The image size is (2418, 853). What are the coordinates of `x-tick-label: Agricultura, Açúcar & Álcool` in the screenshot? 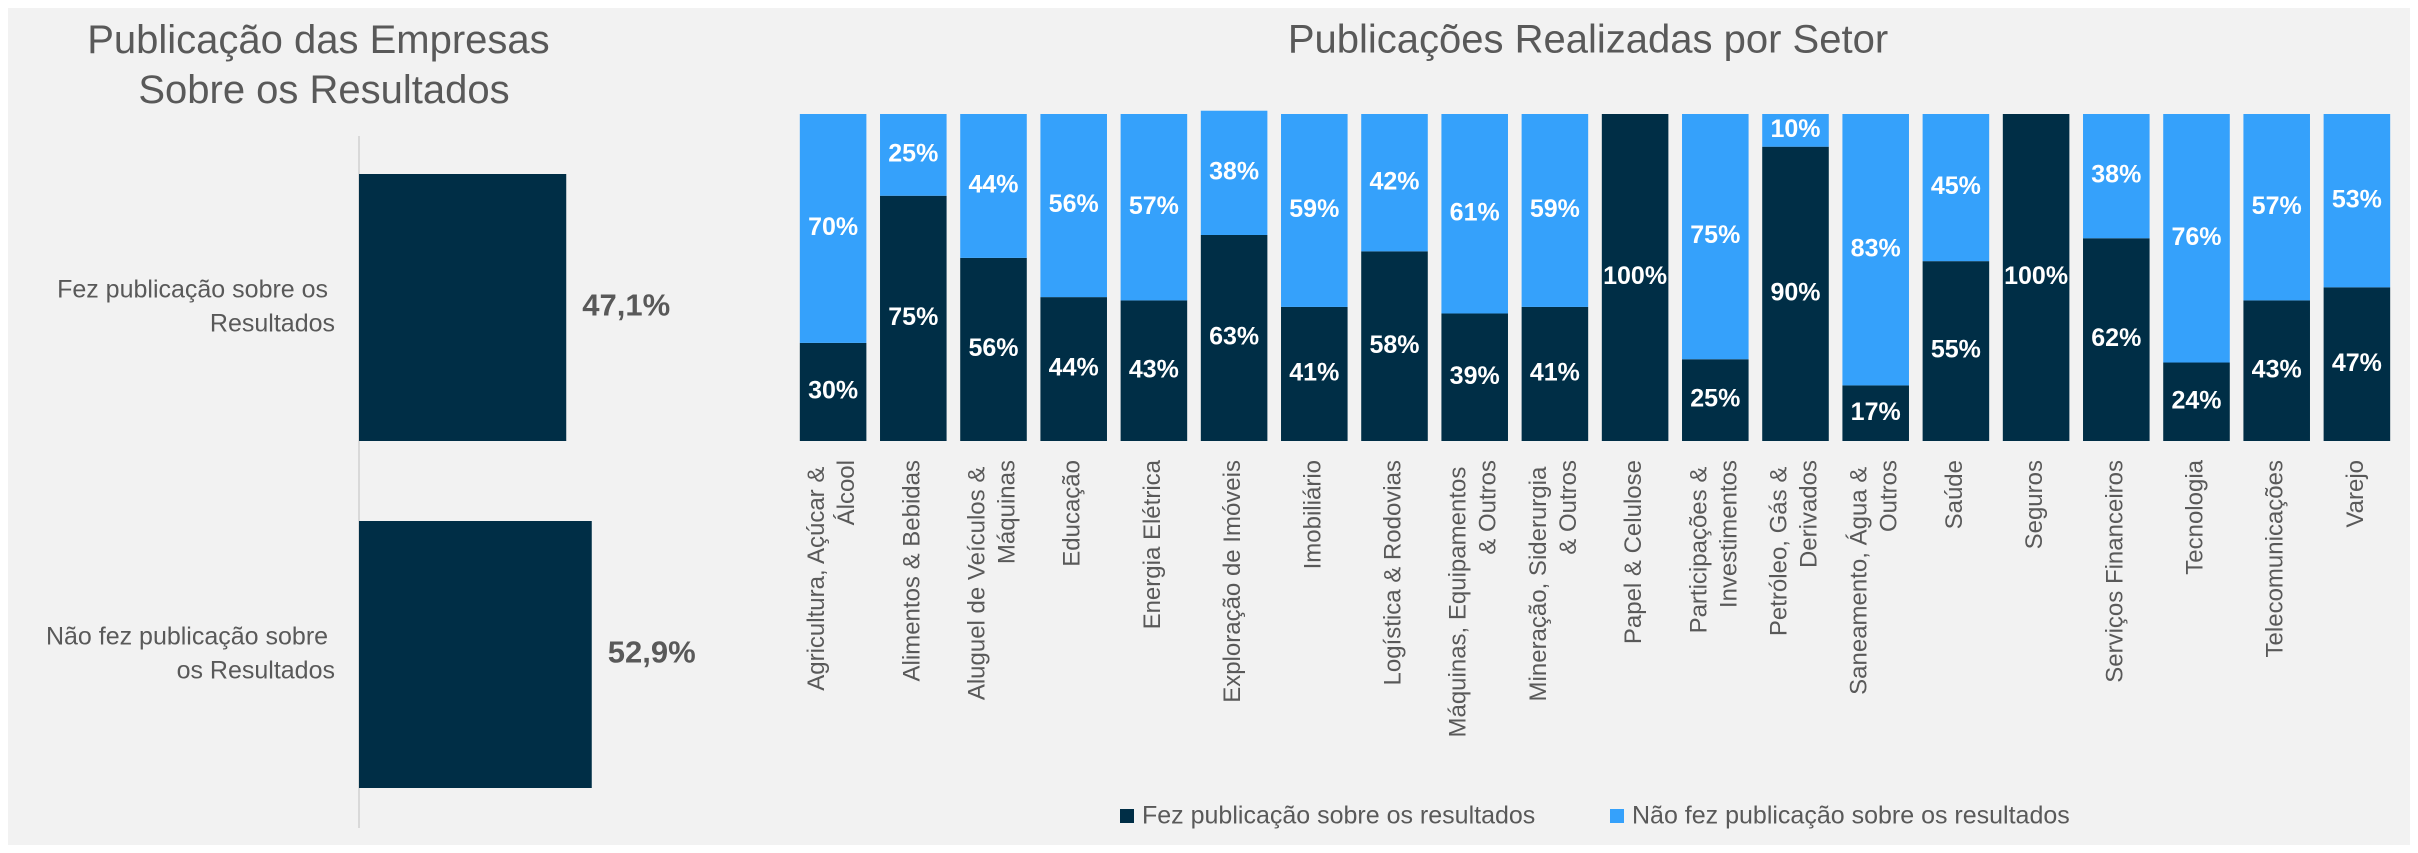 It's located at (831, 575).